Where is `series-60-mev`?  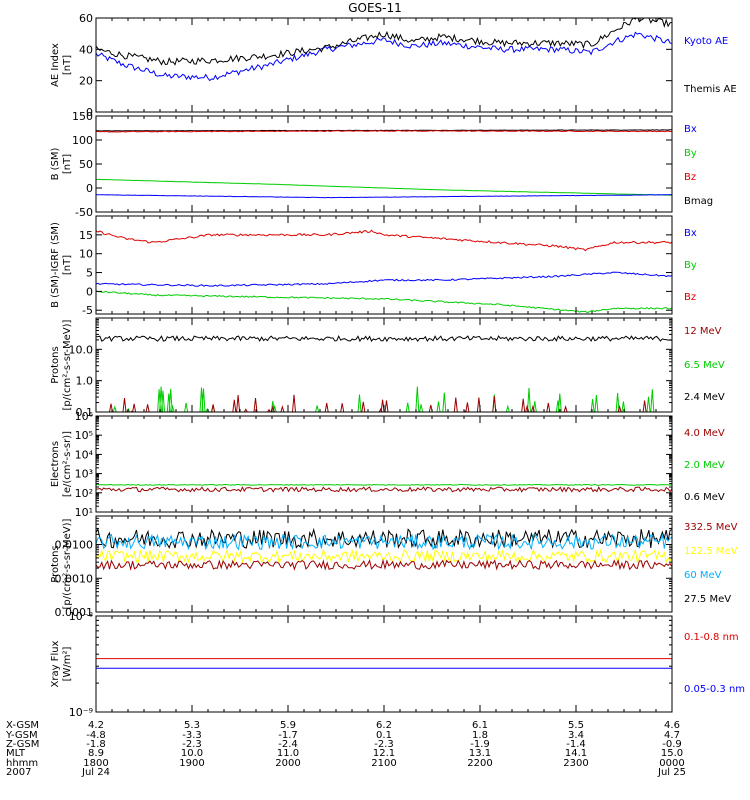 series-60-mev is located at coordinates (384, 542).